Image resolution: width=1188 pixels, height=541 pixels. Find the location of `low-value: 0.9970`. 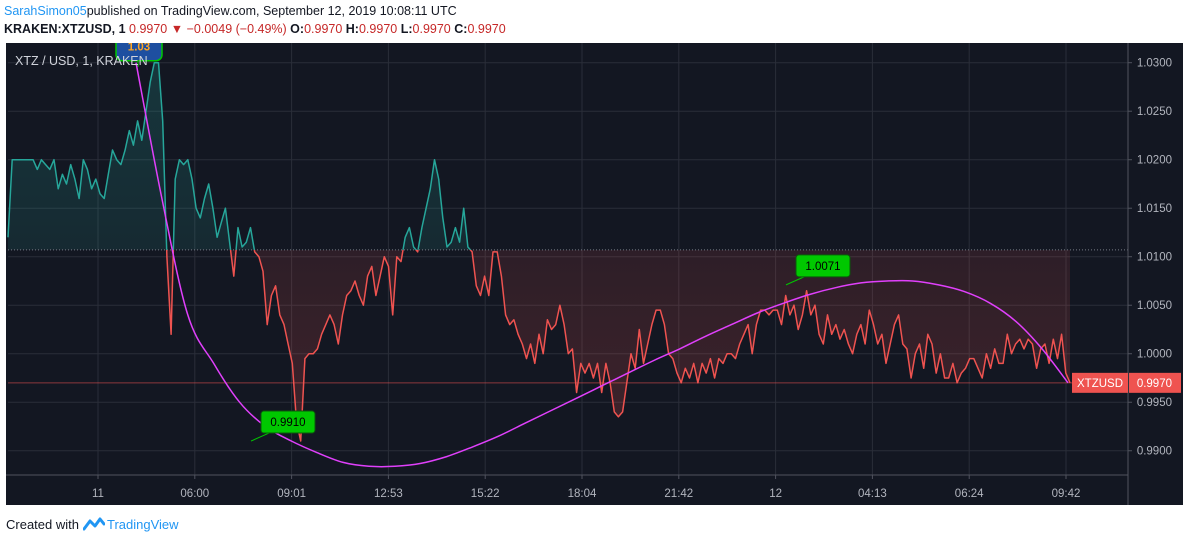

low-value: 0.9970 is located at coordinates (431, 29).